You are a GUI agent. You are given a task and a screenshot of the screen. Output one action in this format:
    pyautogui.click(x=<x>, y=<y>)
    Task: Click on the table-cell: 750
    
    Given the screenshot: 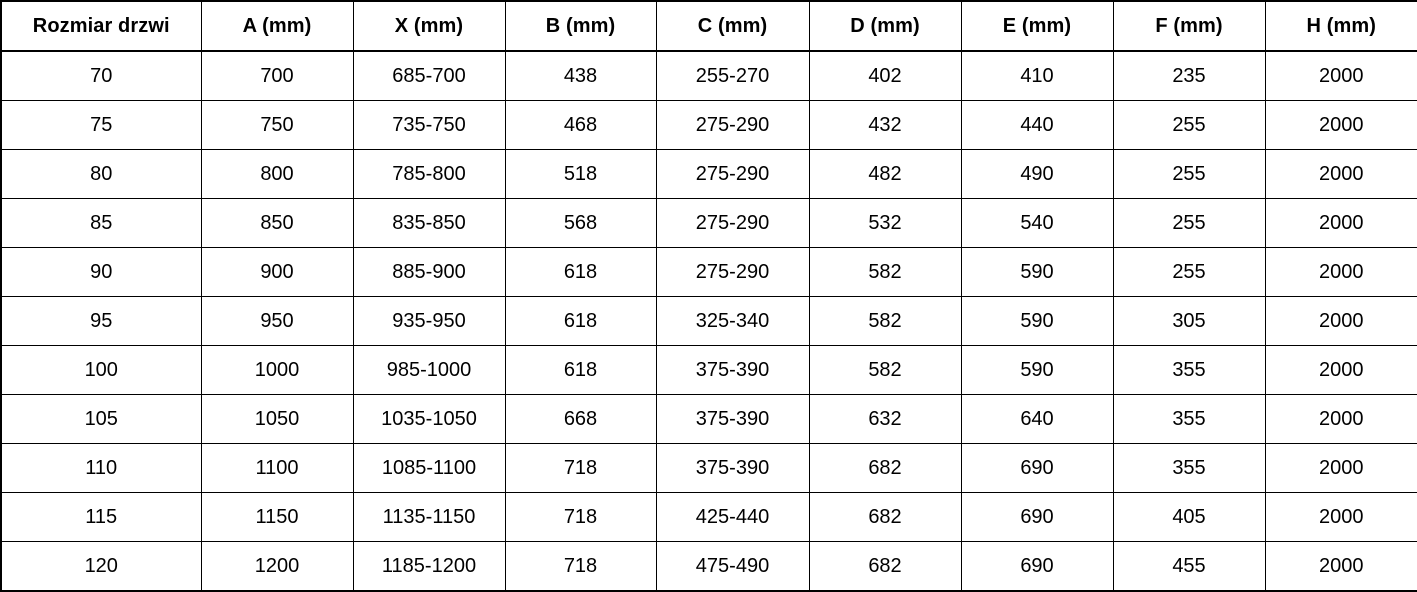 What is the action you would take?
    pyautogui.click(x=277, y=125)
    